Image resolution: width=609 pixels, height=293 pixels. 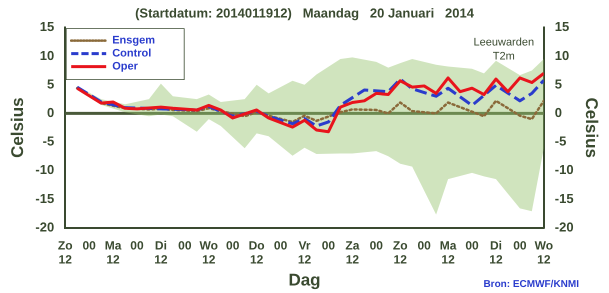 What do you see at coordinates (558, 112) in the screenshot?
I see `y2-tick-label: 0` at bounding box center [558, 112].